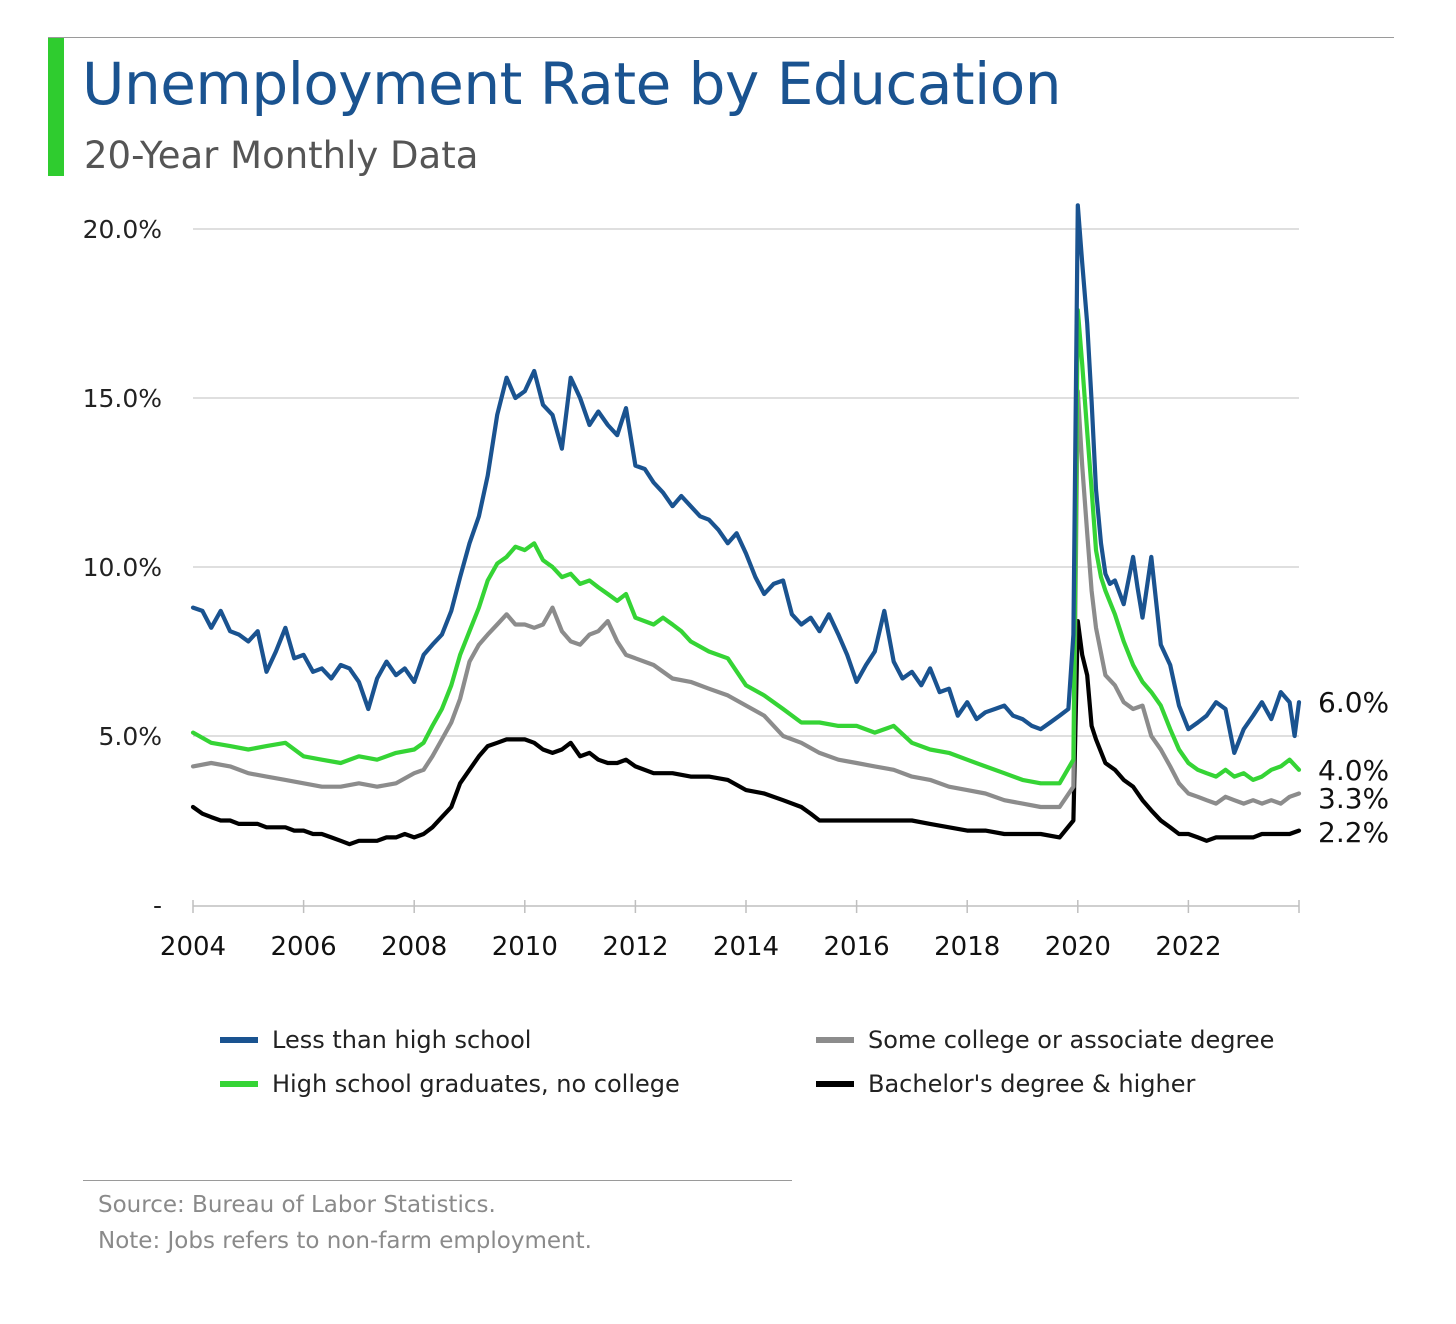 This screenshot has height=1324, width=1456. I want to click on legend-item: Some college or associate degree, so click(1045, 1040).